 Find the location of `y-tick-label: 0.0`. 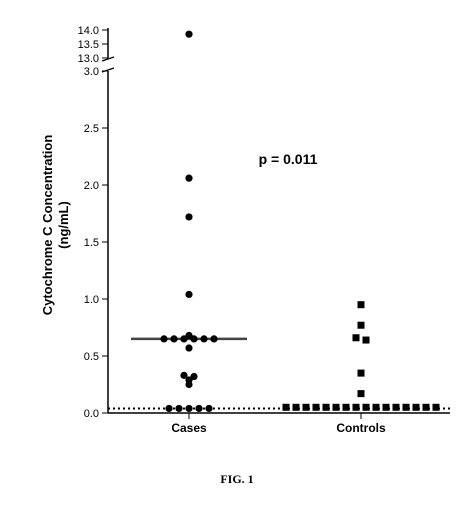

y-tick-label: 0.0 is located at coordinates (91, 414).